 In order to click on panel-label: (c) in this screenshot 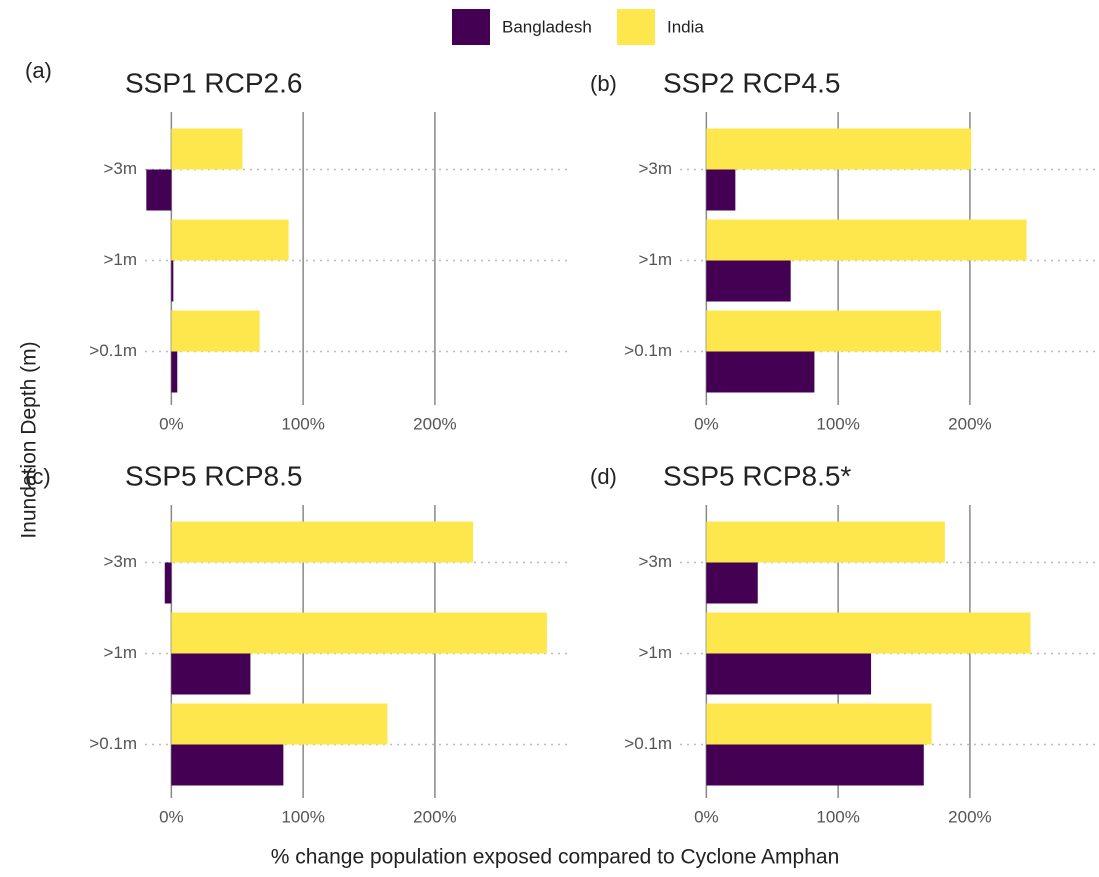, I will do `click(38, 476)`.